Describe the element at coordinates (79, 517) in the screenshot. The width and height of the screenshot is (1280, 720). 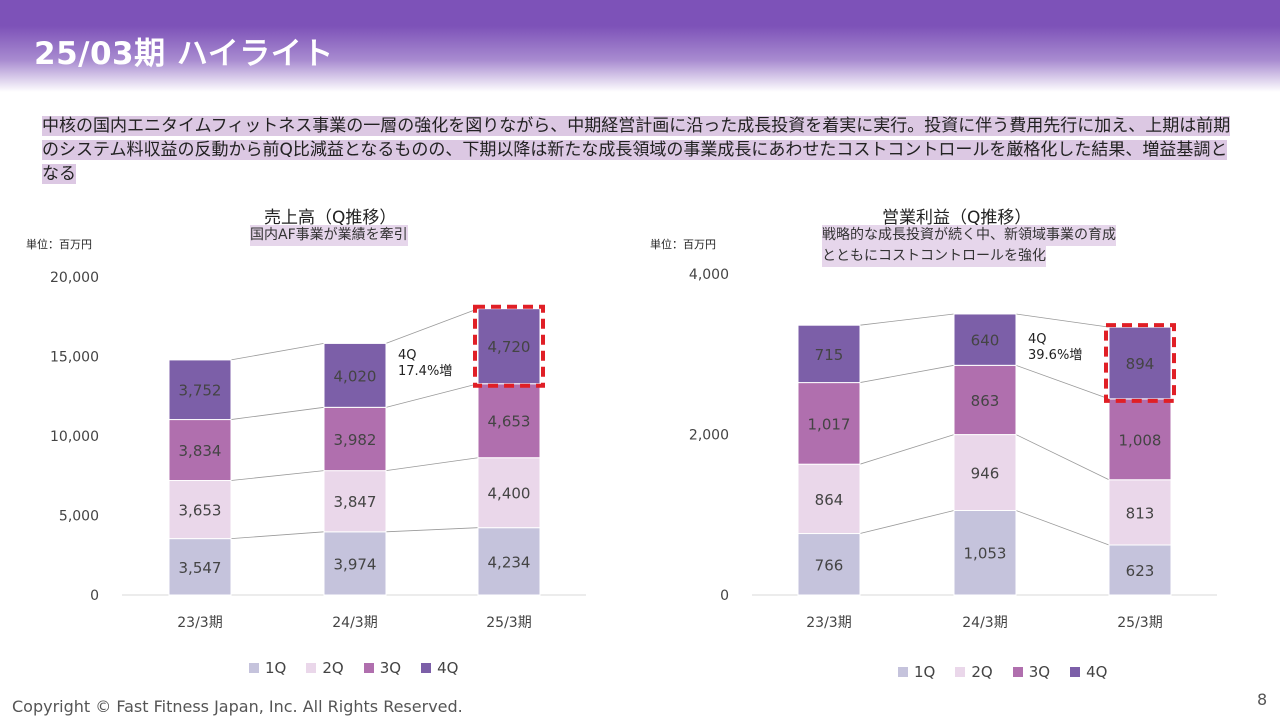
I see `sales-y-tick-label: 5,000` at that location.